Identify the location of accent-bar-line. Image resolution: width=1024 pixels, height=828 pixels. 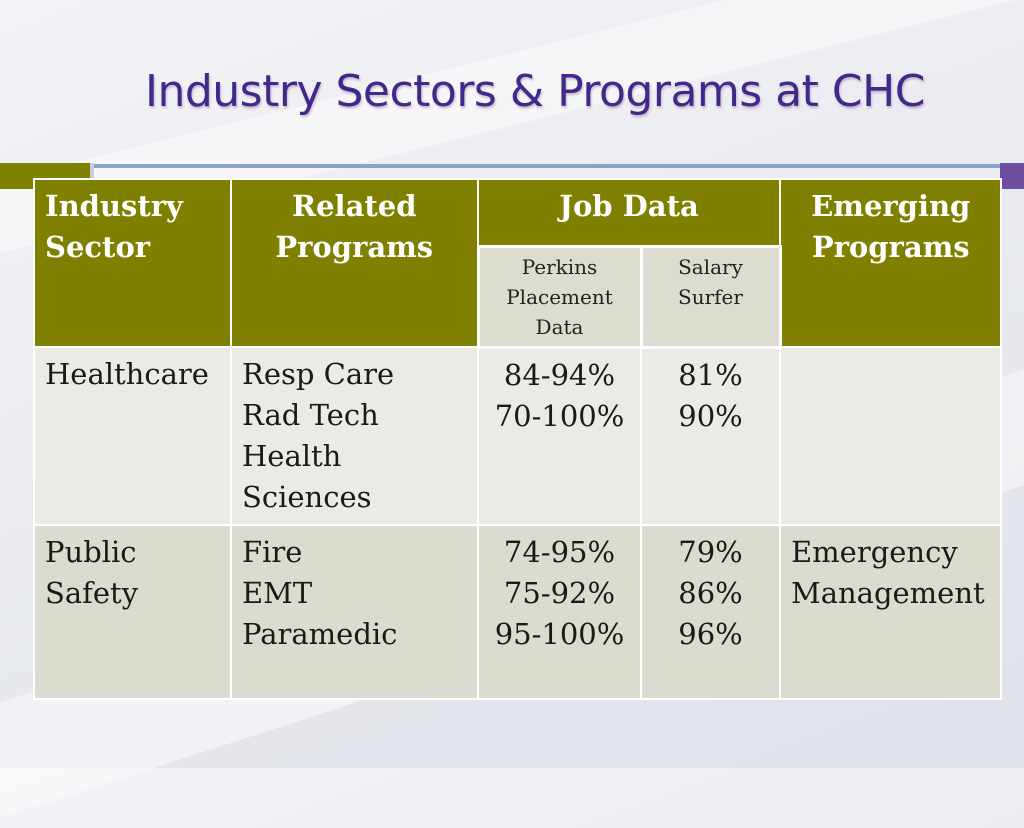
(559, 166).